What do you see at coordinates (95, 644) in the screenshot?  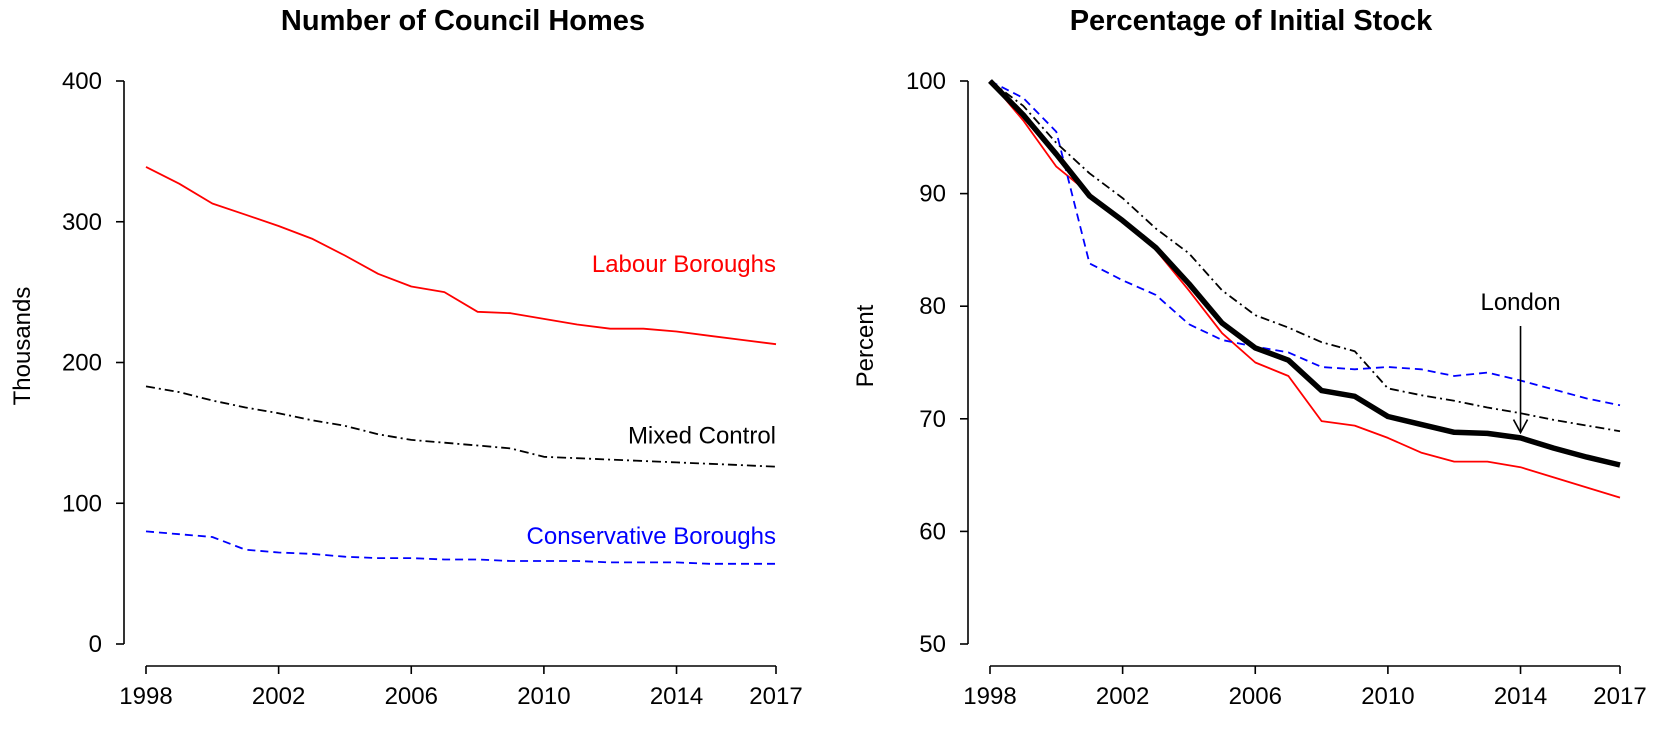 I see `y-tick-label: 0` at bounding box center [95, 644].